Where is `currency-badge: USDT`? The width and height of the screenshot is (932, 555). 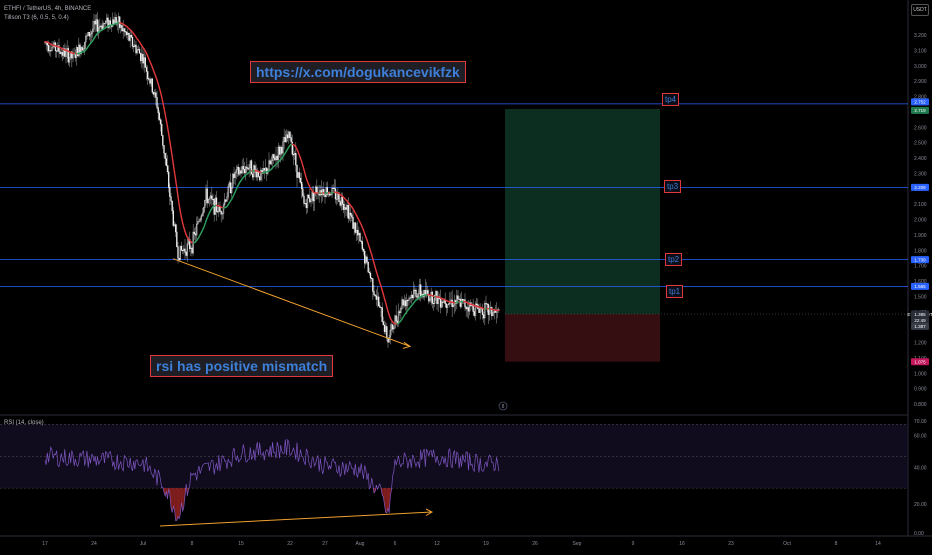
currency-badge: USDT is located at coordinates (920, 10).